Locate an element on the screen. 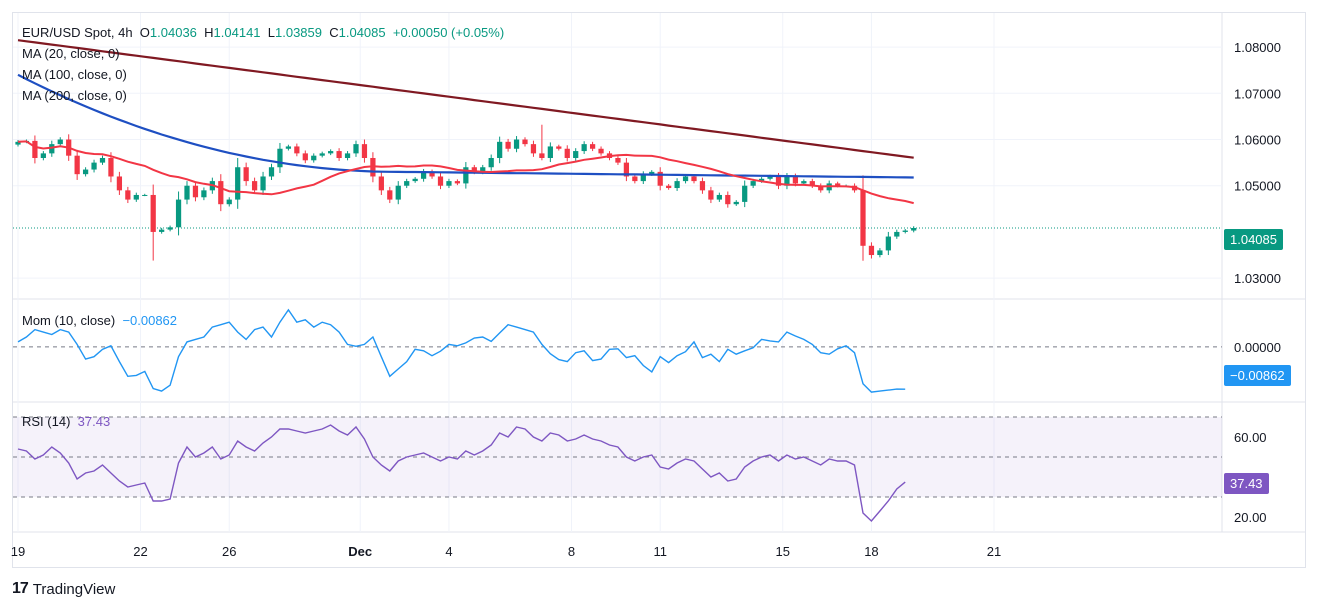 The image size is (1318, 611). momentum-pane is located at coordinates (617, 350).